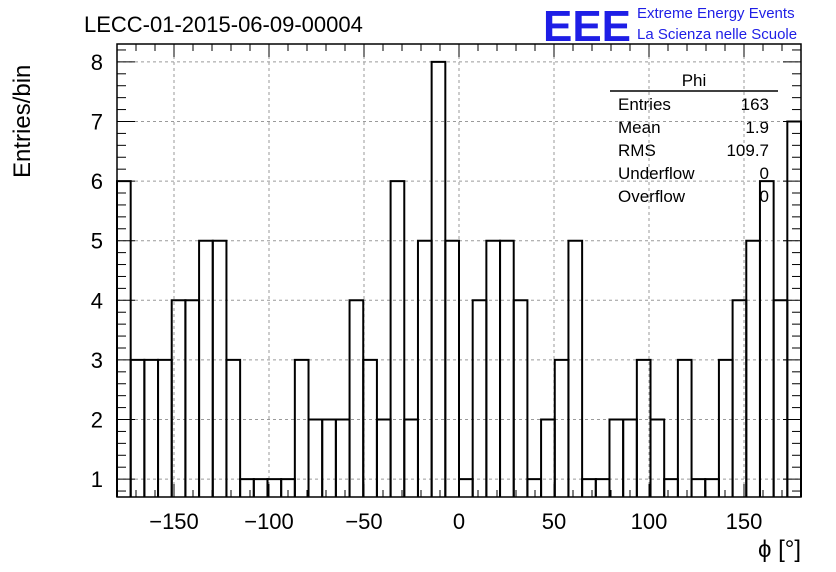 Image resolution: width=836 pixels, height=572 pixels. What do you see at coordinates (269, 521) in the screenshot?
I see `x-tick-label: −100` at bounding box center [269, 521].